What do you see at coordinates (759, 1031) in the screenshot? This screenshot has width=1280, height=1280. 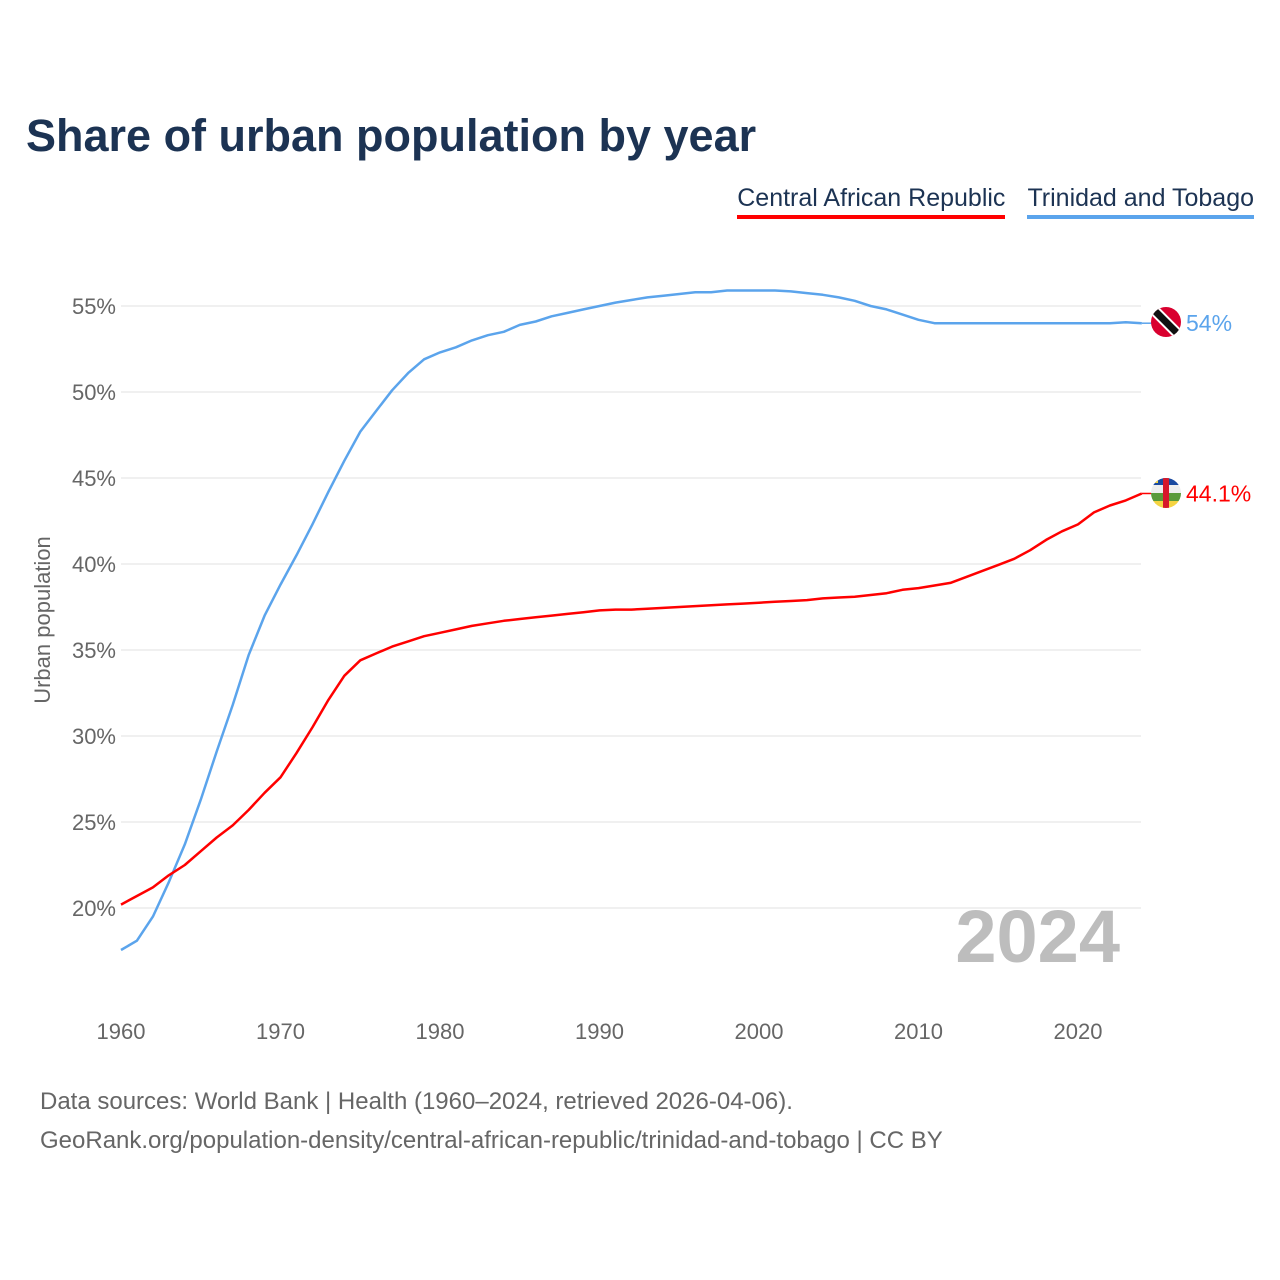 I see `x-tick-label: 2000` at bounding box center [759, 1031].